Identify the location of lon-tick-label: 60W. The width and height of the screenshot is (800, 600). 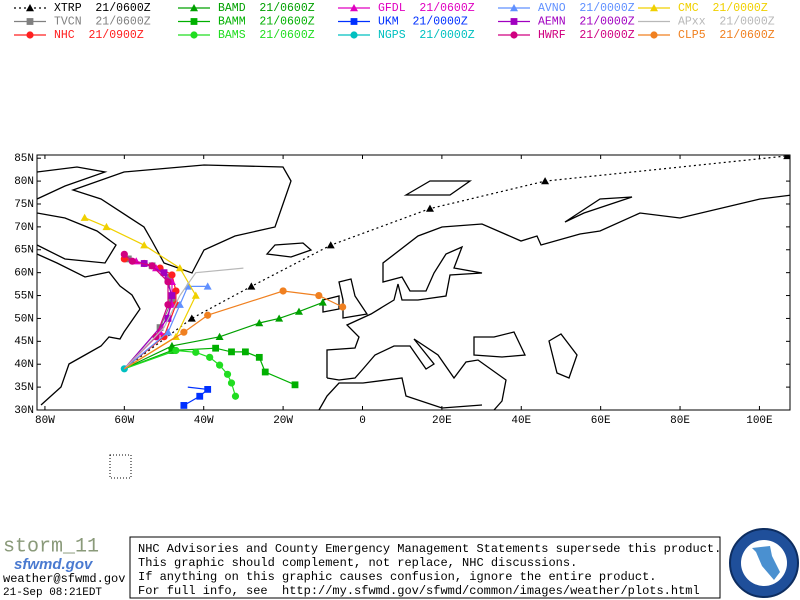
(124, 421).